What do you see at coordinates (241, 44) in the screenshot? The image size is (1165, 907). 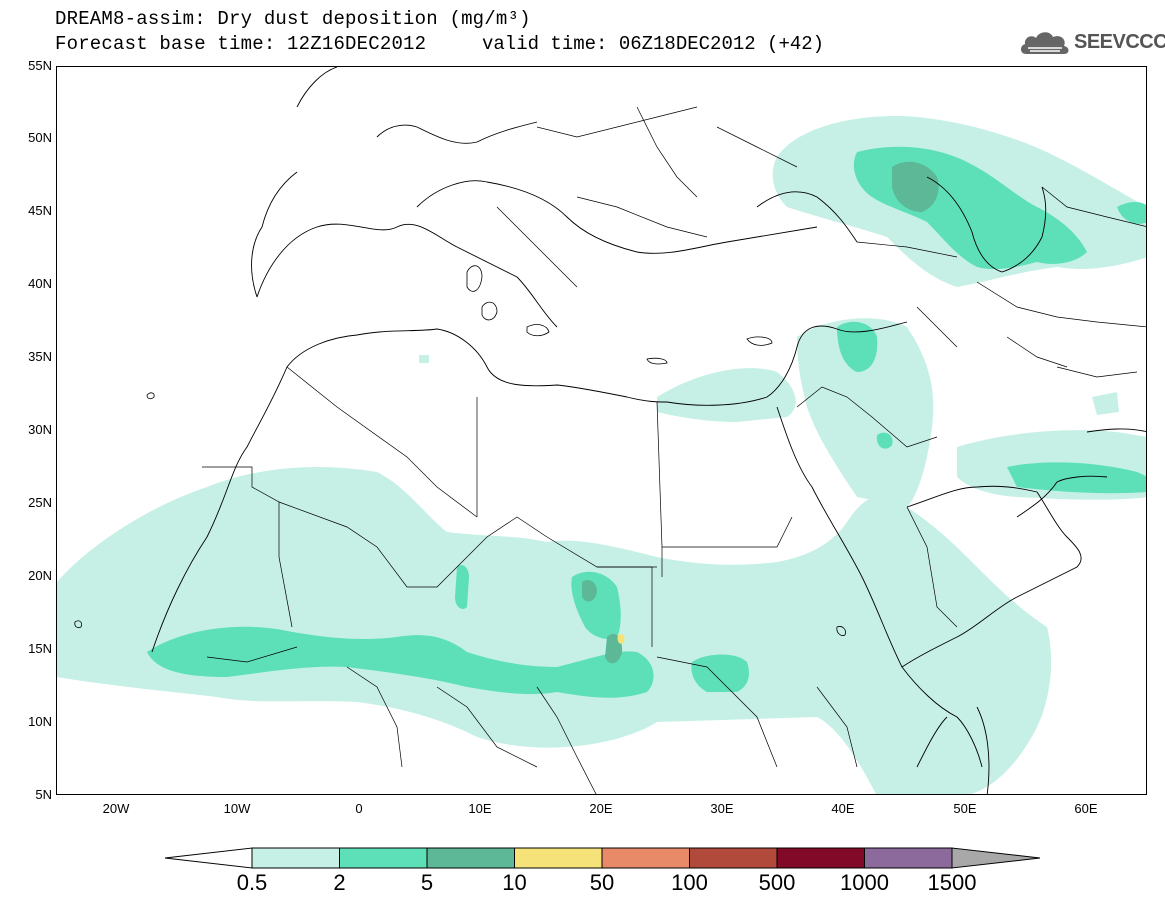 I see `forecast-base-time: Forecast base time: 12Z16DEC2012` at bounding box center [241, 44].